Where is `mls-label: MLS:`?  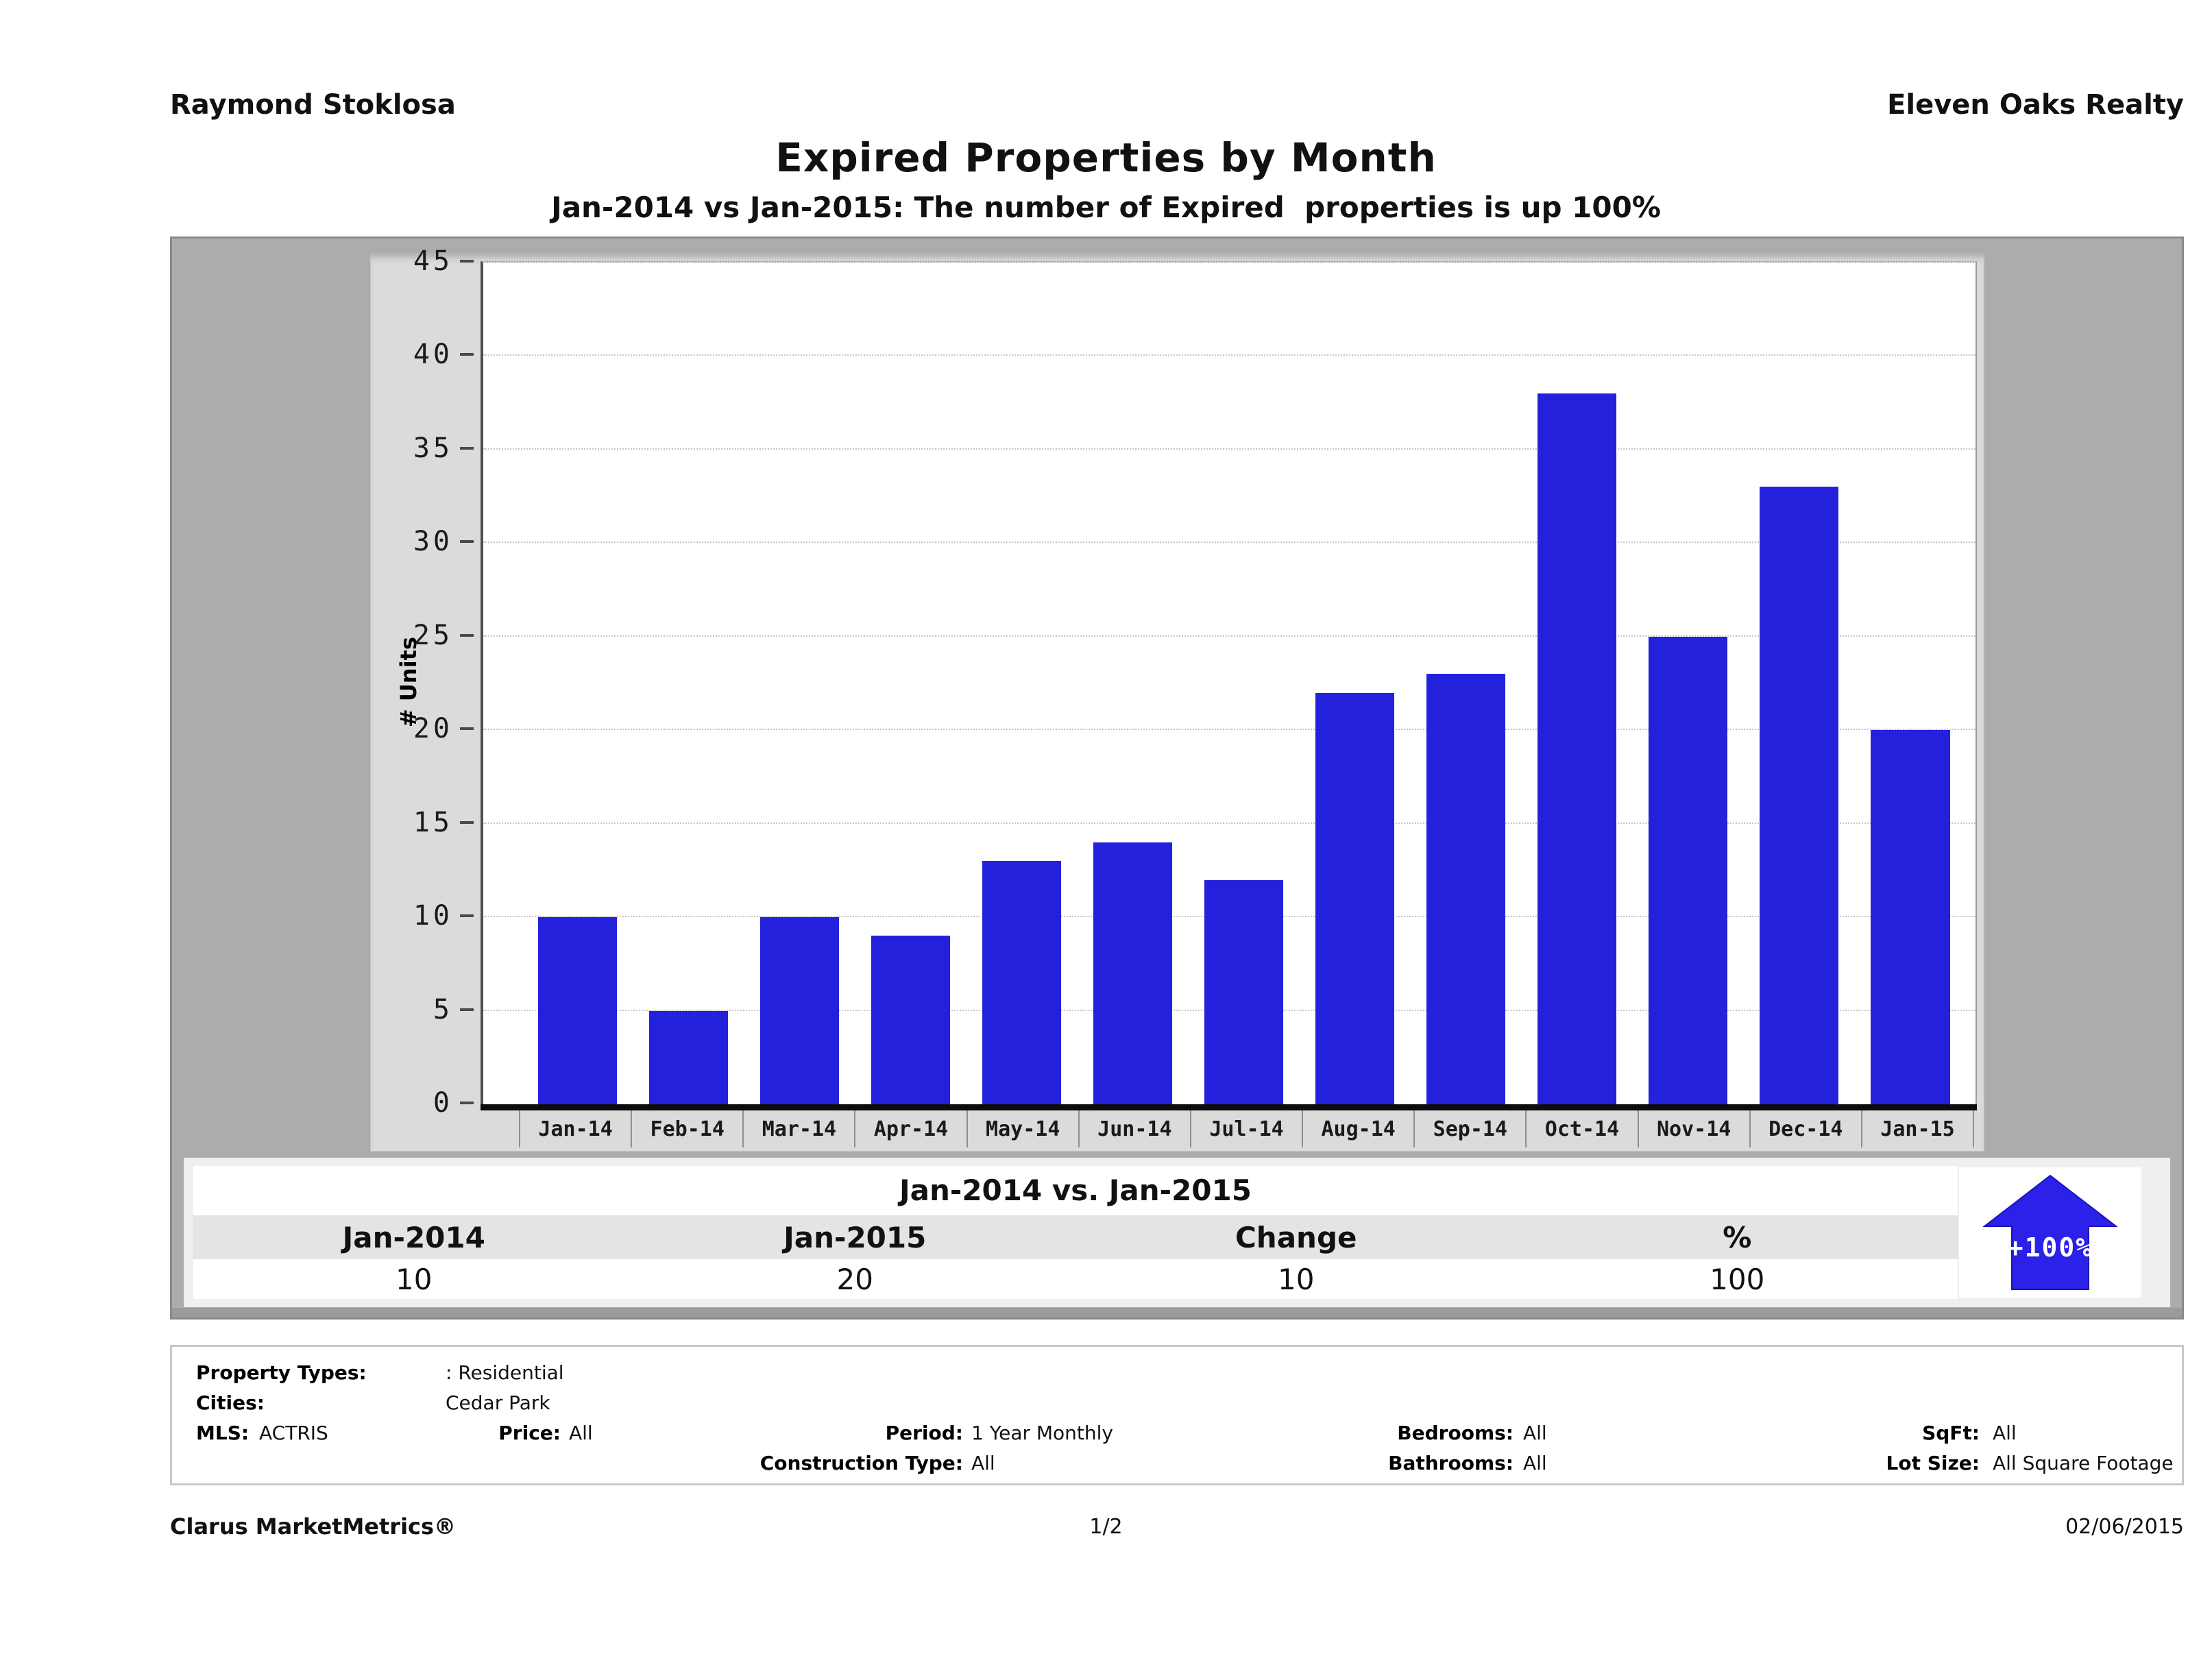 mls-label: MLS: is located at coordinates (223, 1433).